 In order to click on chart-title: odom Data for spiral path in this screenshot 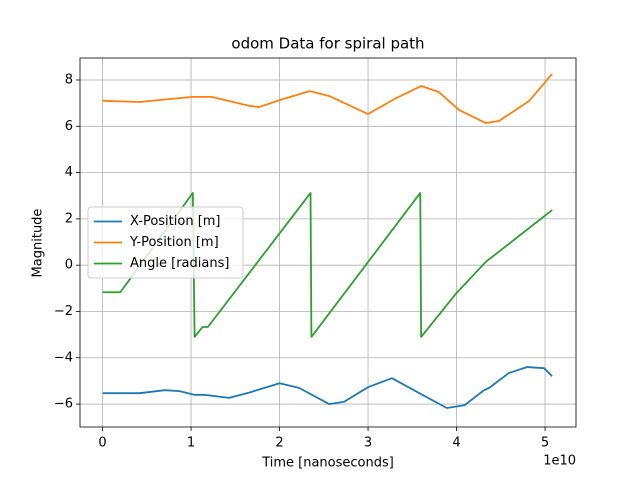, I will do `click(327, 44)`.